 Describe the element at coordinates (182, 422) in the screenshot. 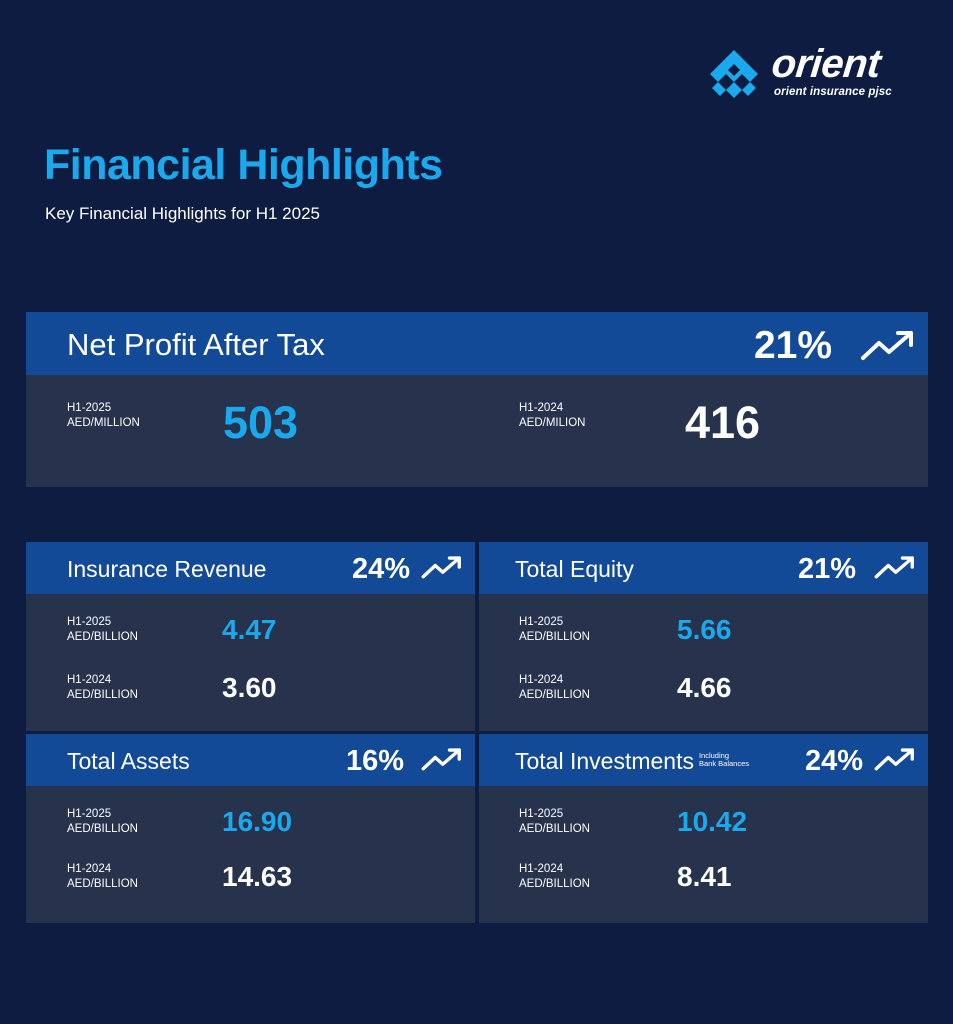

I see `current-period-row: H1-2025 AED/MILLION 503` at that location.